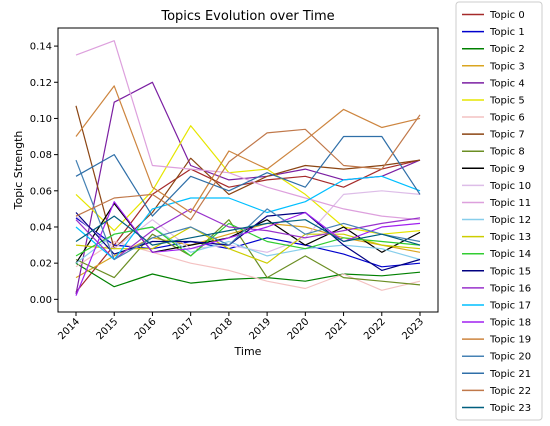 The width and height of the screenshot is (550, 426). What do you see at coordinates (337, 329) in the screenshot?
I see `x-tick-label: 2021` at bounding box center [337, 329].